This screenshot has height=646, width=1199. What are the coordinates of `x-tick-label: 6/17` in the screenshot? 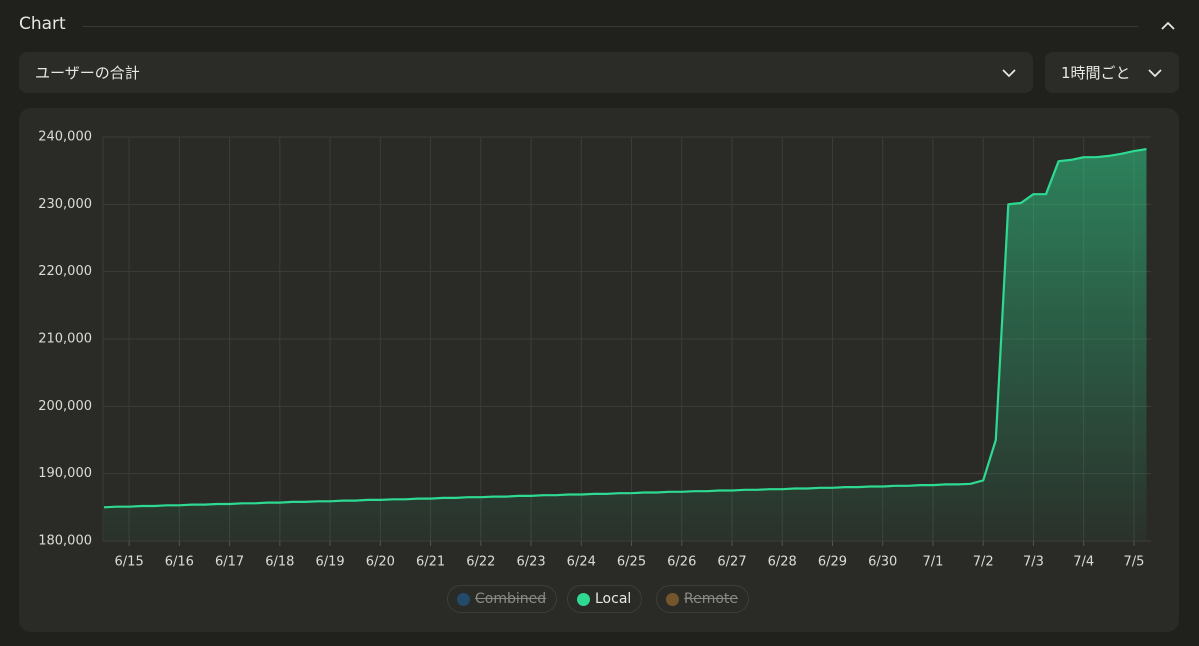 It's located at (229, 562).